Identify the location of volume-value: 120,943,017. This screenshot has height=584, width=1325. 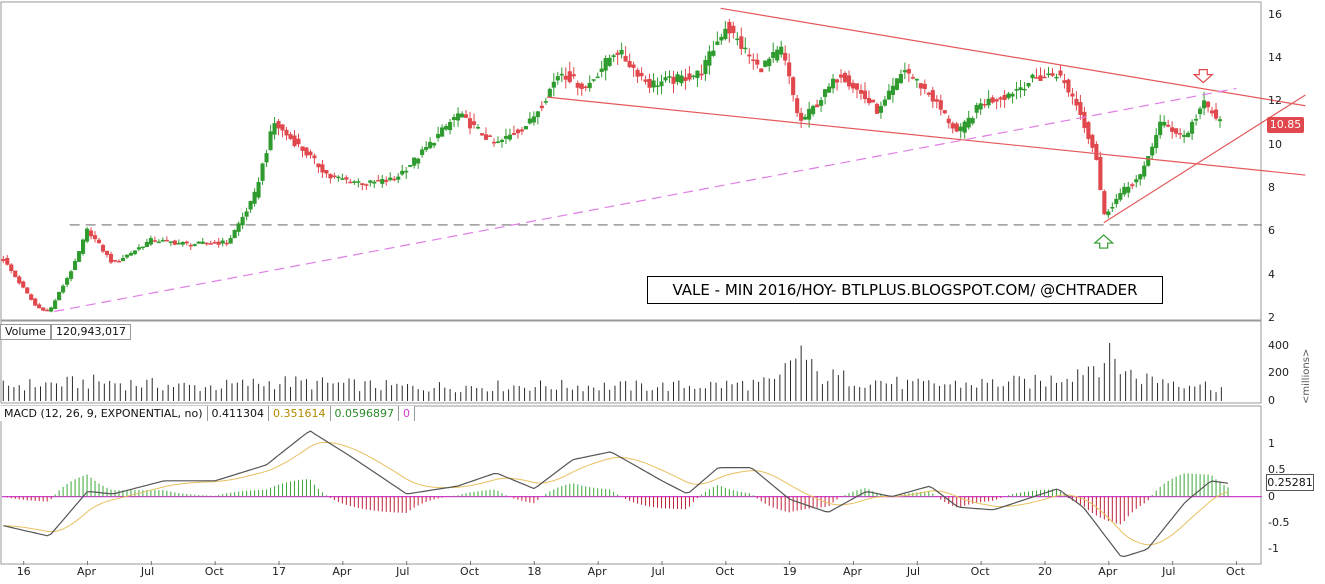
(91, 332).